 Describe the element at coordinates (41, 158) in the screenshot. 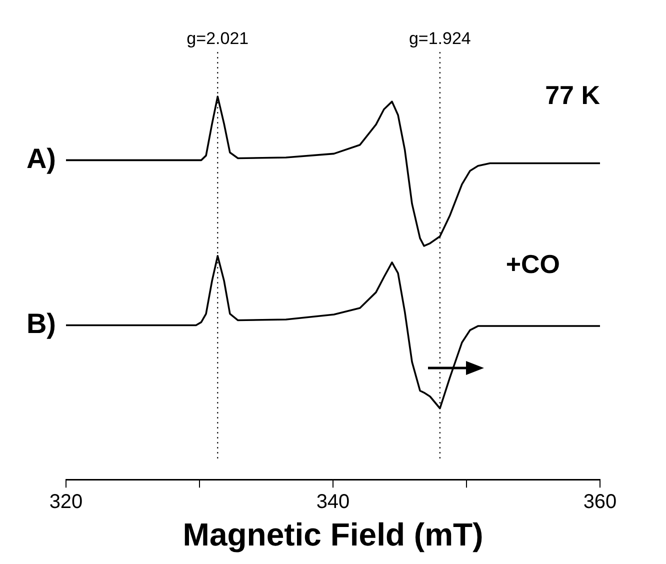

I see `series-label: A)` at that location.